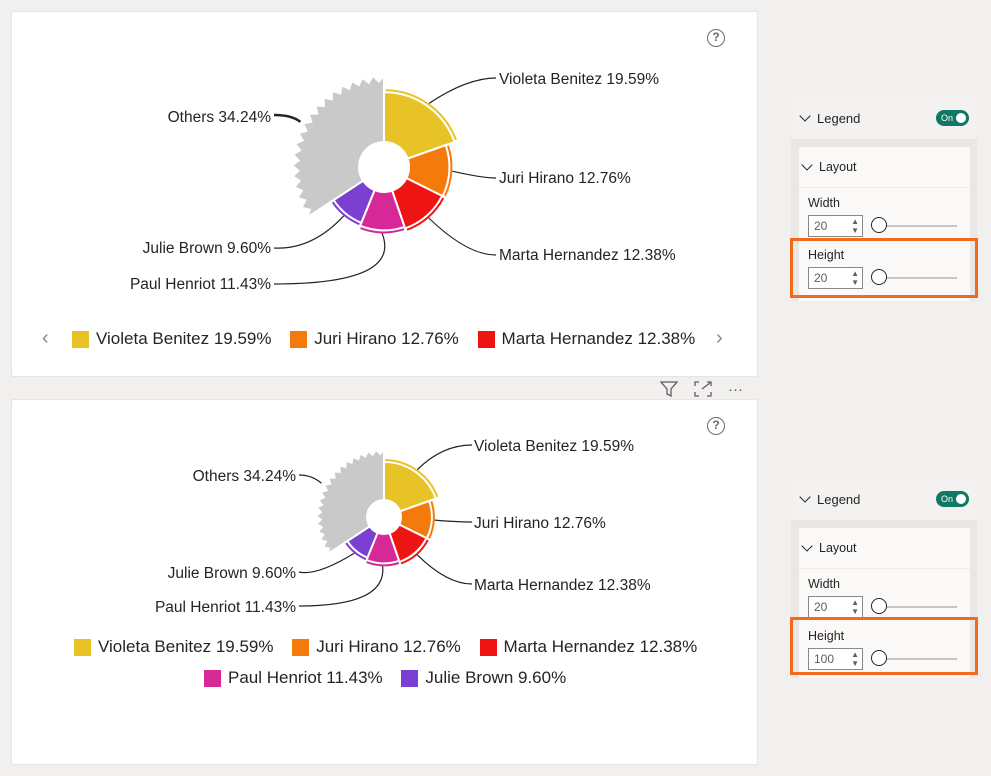 This screenshot has height=776, width=991. I want to click on legend-item-julie: Julie Brown 9.60%, so click(483, 678).